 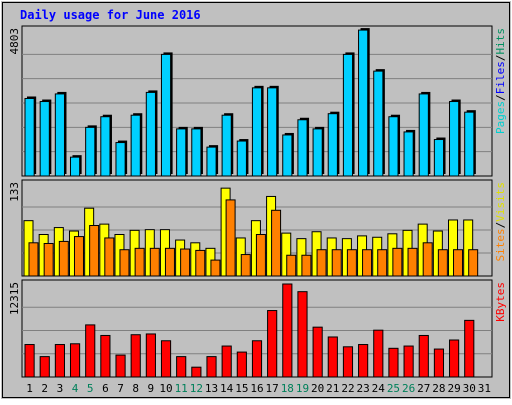 What do you see at coordinates (287, 388) in the screenshot?
I see `x-tick-label: 18` at bounding box center [287, 388].